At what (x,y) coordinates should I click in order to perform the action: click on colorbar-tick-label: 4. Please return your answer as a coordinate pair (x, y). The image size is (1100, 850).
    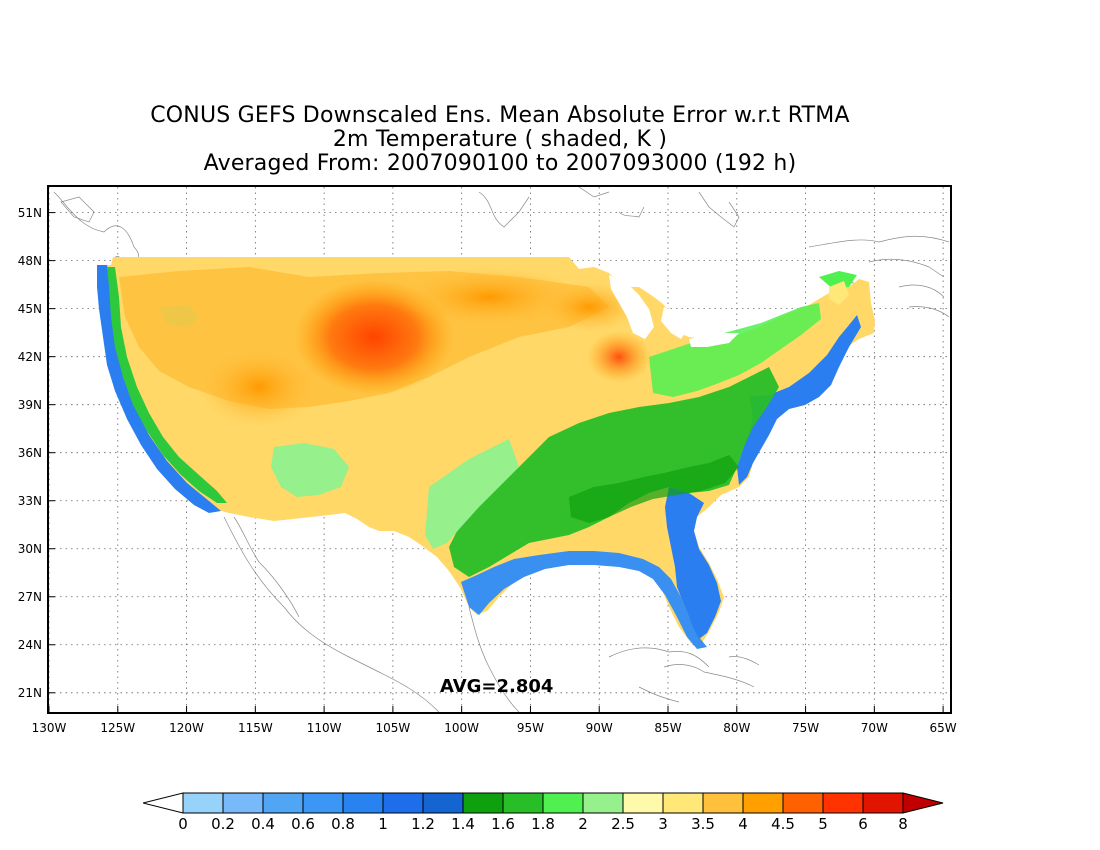
    Looking at the image, I should click on (743, 824).